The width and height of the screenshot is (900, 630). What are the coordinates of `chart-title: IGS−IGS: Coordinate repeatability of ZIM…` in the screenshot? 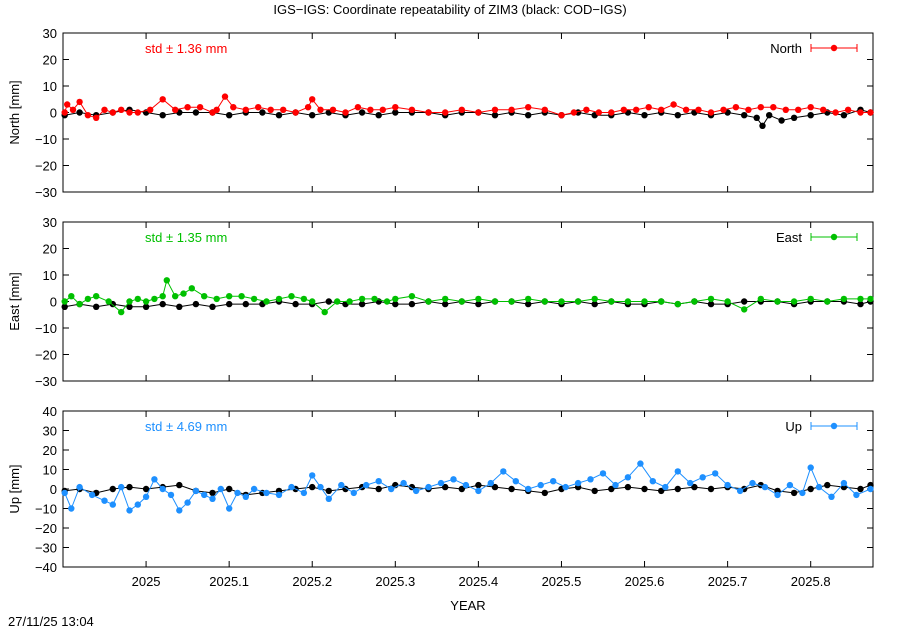 It's located at (449, 9).